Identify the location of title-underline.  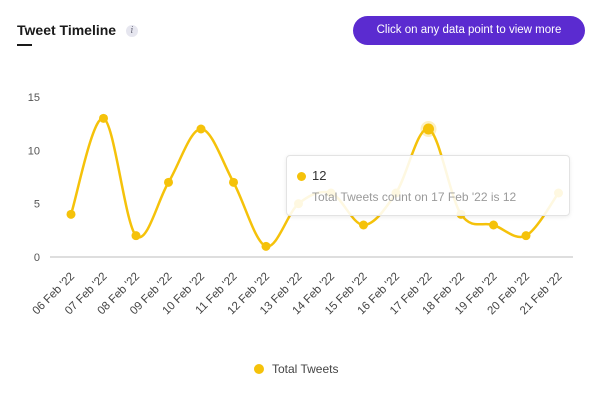
(24, 45).